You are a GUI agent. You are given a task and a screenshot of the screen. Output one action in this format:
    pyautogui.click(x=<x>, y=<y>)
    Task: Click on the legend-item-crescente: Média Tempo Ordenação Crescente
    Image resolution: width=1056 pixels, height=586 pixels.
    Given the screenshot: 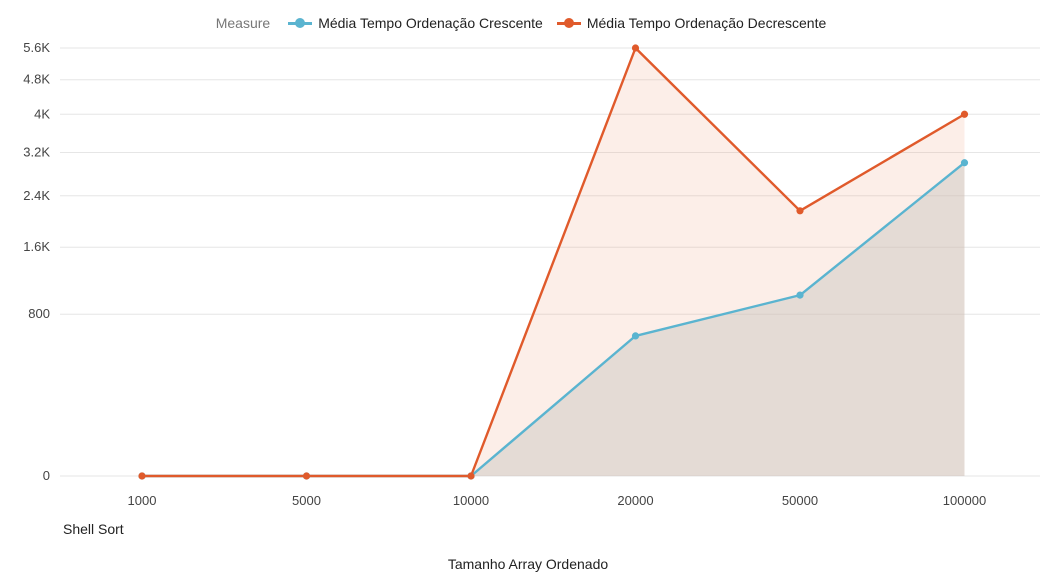 What is the action you would take?
    pyautogui.click(x=415, y=23)
    